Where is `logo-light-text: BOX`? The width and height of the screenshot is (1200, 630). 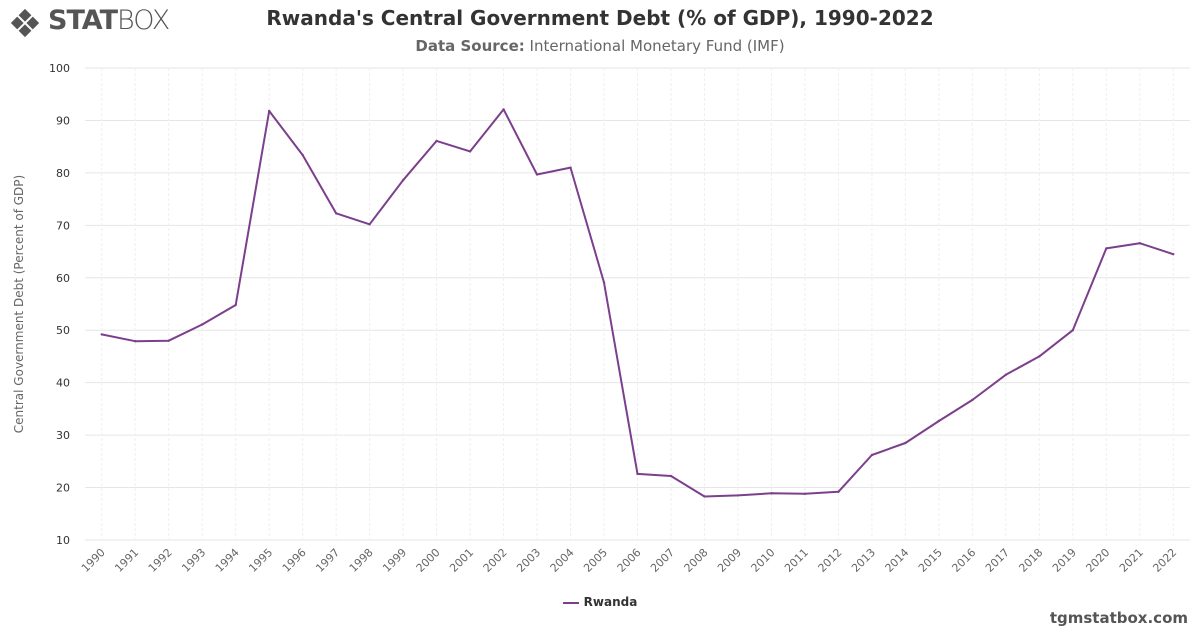
logo-light-text: BOX is located at coordinates (143, 20).